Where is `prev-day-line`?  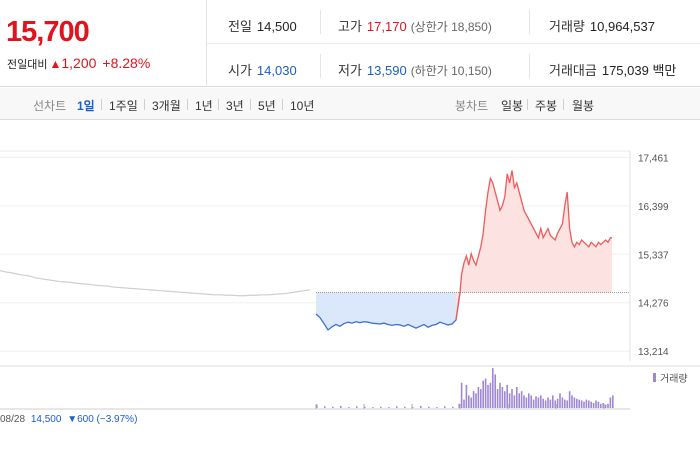
prev-day-line is located at coordinates (155, 283).